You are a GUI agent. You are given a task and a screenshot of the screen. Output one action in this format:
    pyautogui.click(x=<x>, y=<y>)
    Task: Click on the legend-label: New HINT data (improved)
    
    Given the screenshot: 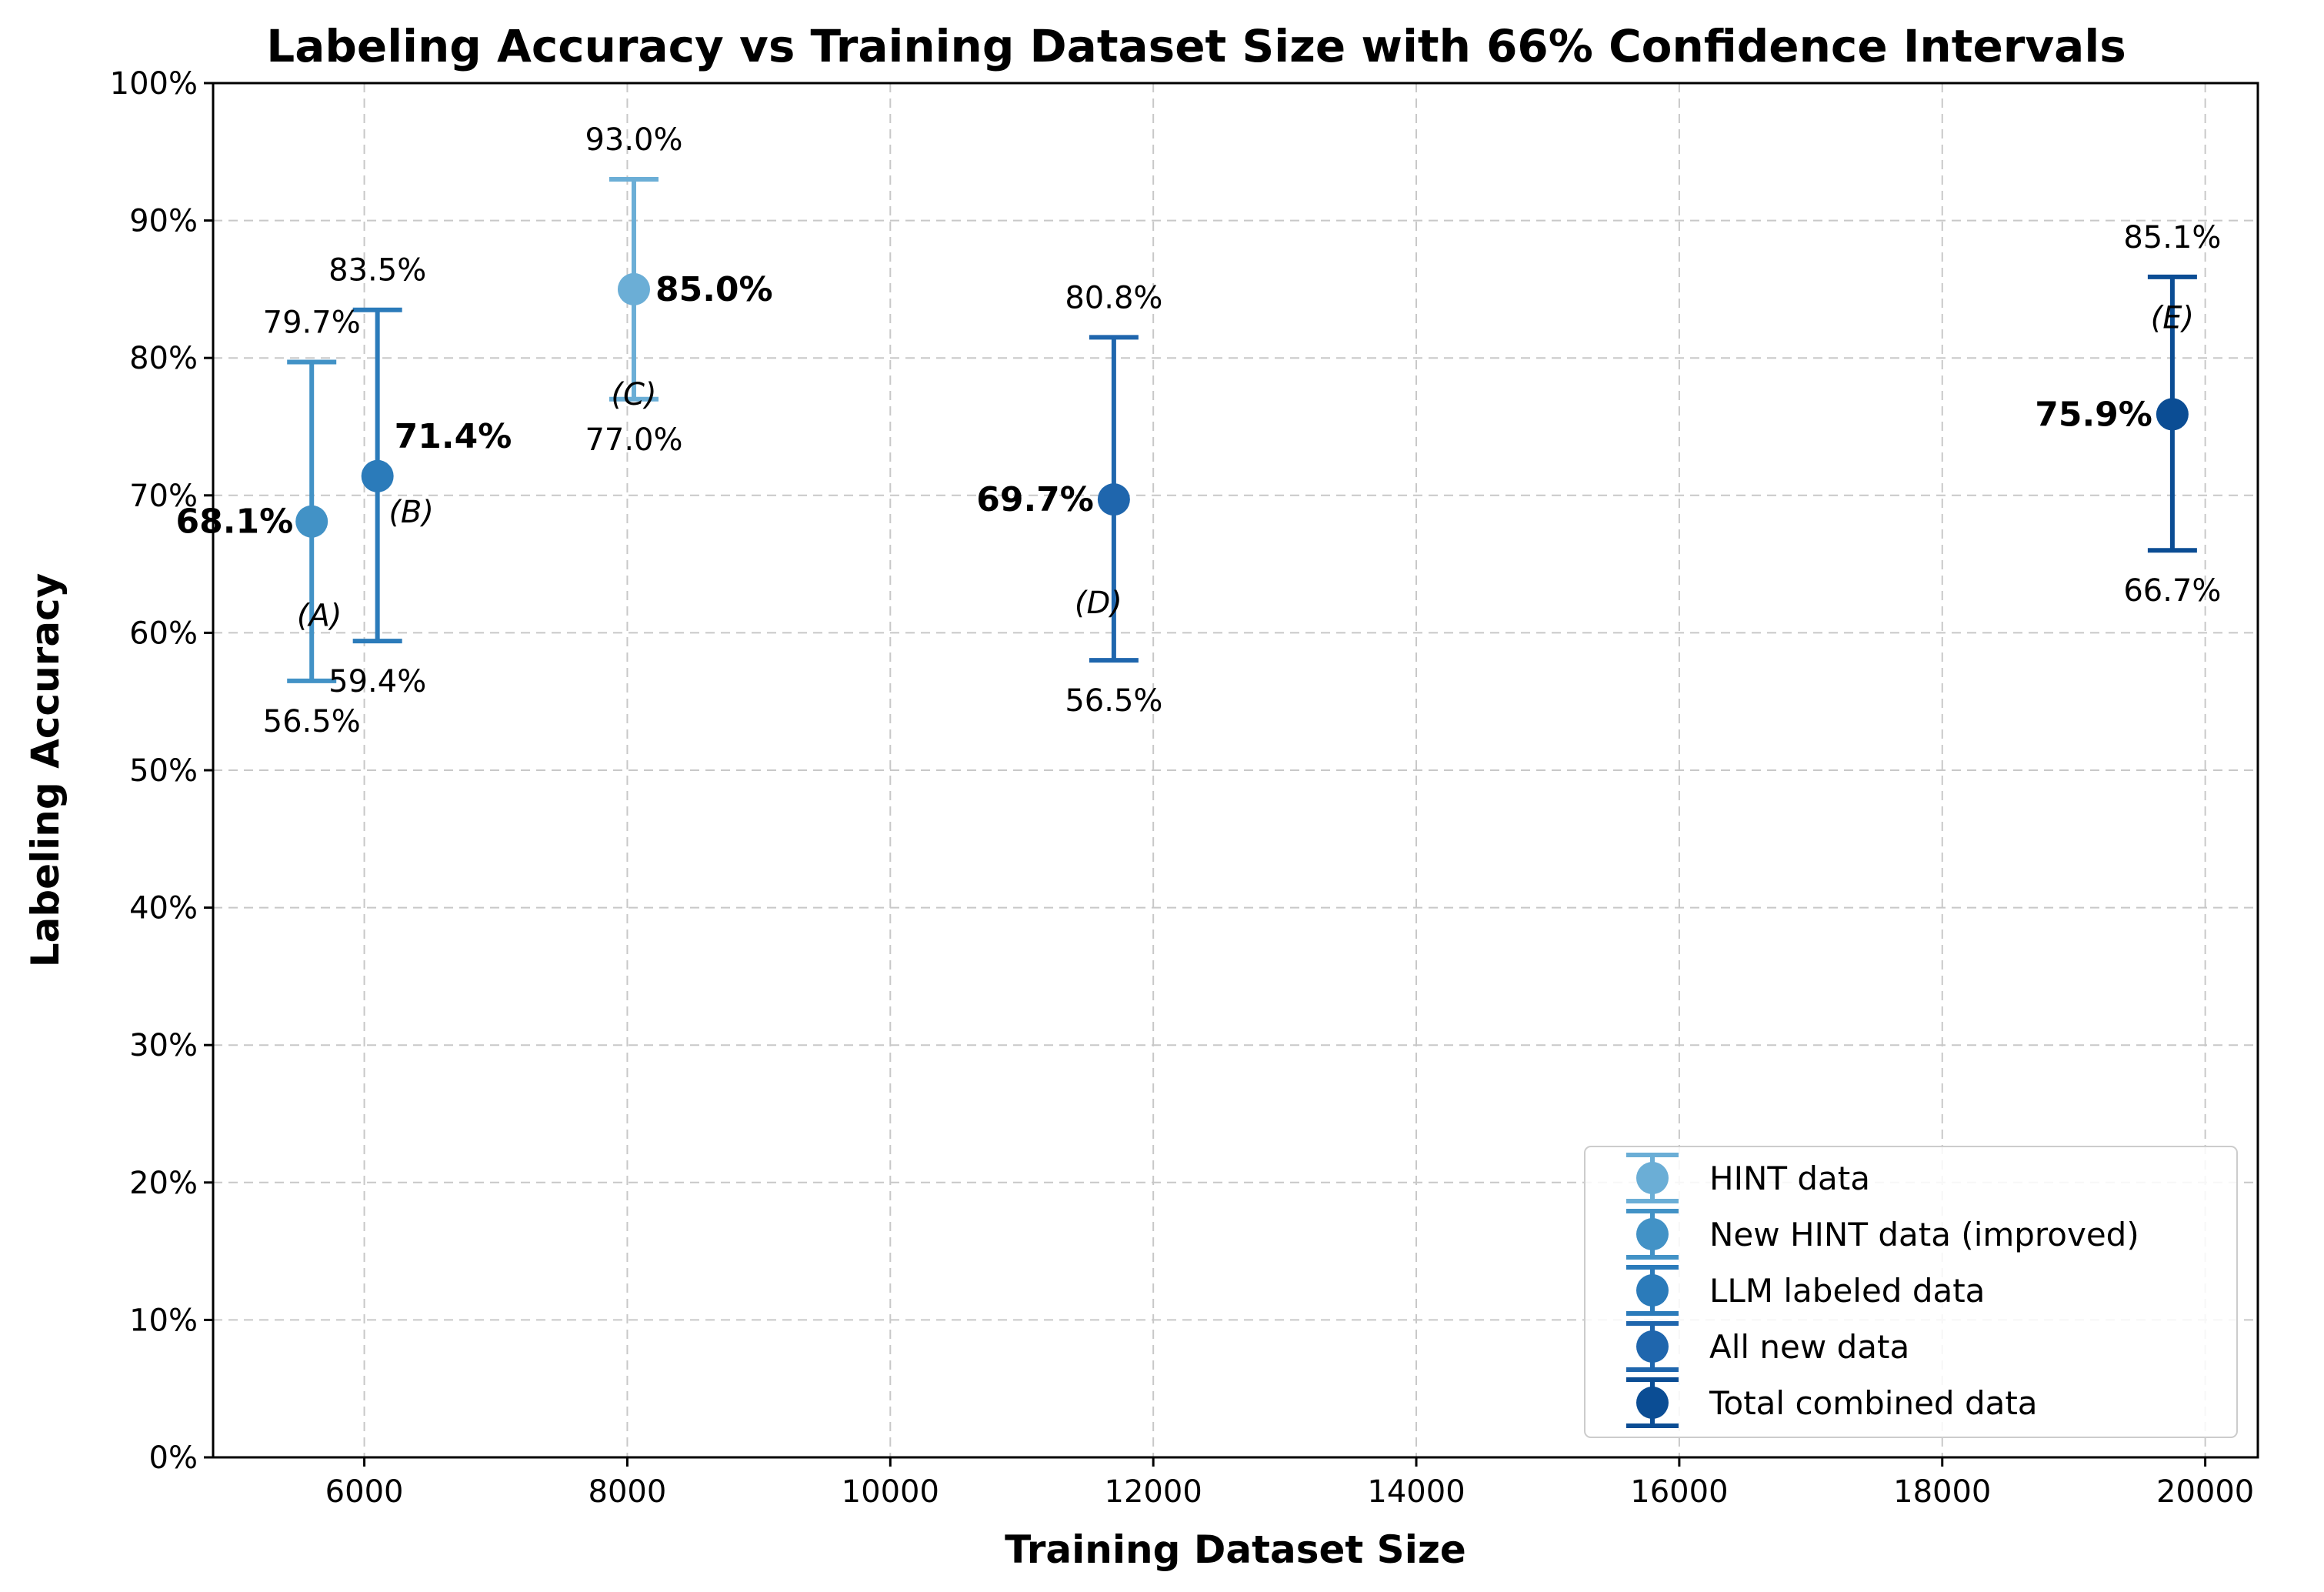 What is the action you would take?
    pyautogui.click(x=1924, y=1234)
    